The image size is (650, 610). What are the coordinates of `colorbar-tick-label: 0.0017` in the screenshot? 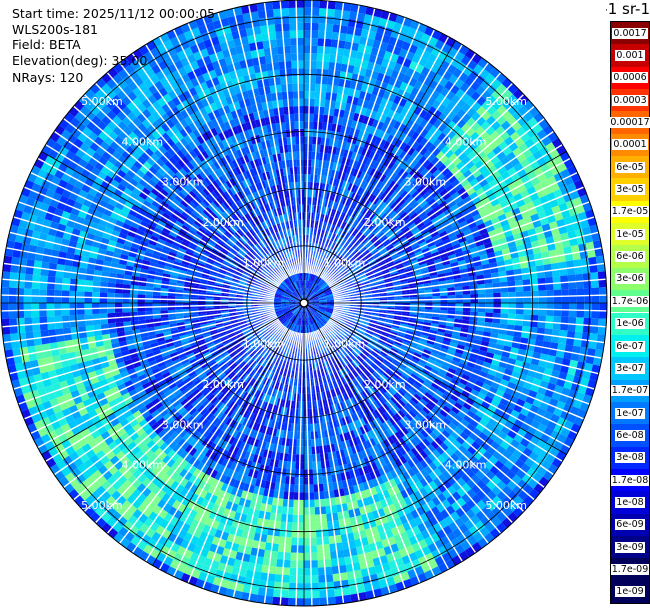 It's located at (630, 33).